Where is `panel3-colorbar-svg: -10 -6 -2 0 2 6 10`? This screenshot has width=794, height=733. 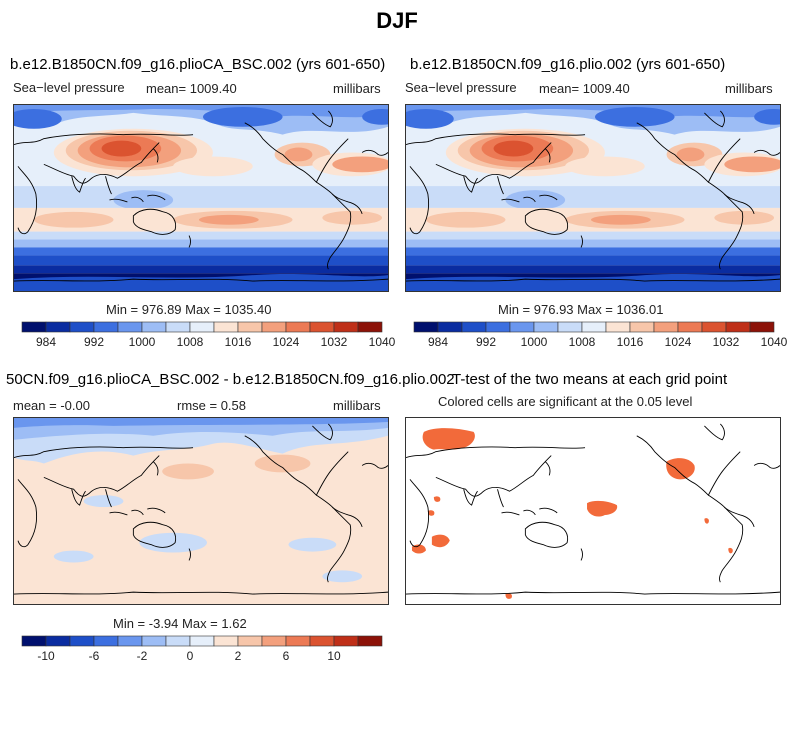 panel3-colorbar-svg: -10 -6 -2 0 2 6 10 is located at coordinates (202, 649).